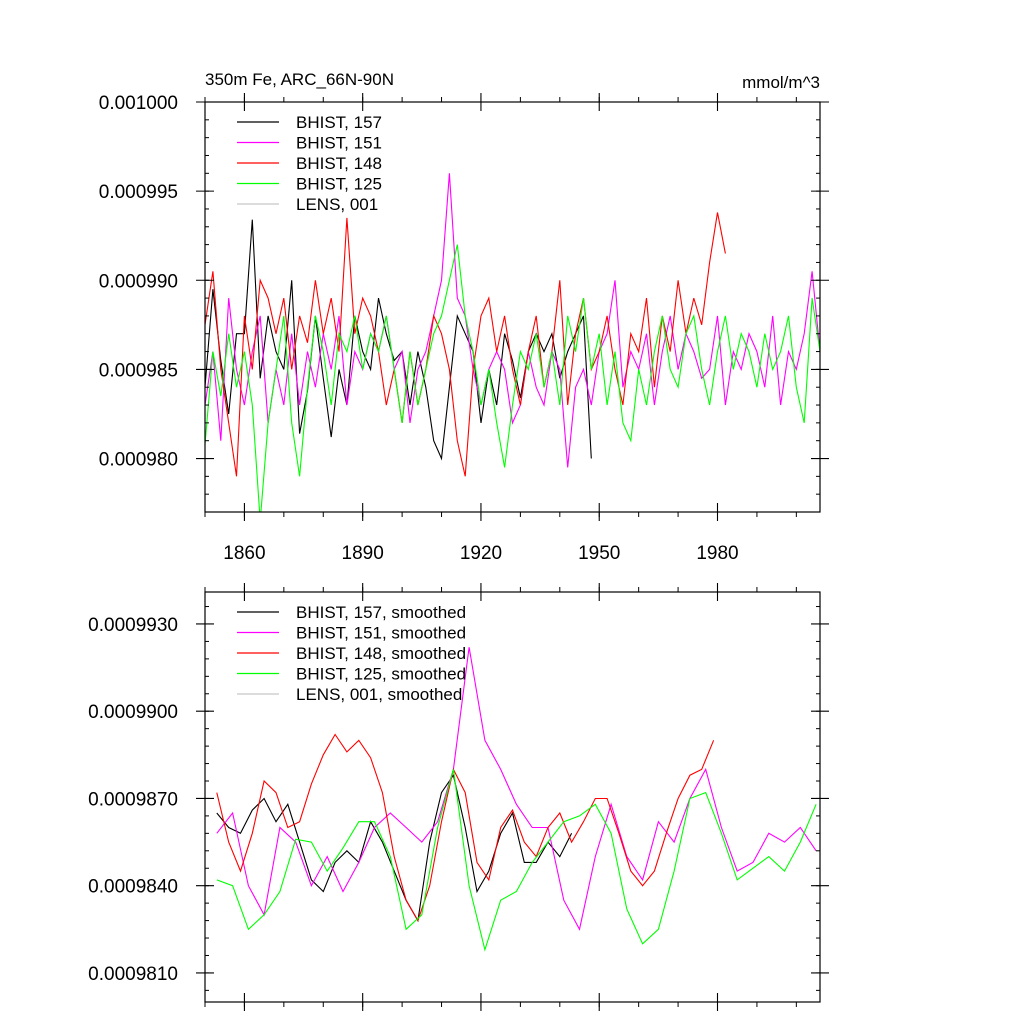 Image resolution: width=1024 pixels, height=1029 pixels. I want to click on legend-label: BHIST, 148, smoothed, so click(381, 653).